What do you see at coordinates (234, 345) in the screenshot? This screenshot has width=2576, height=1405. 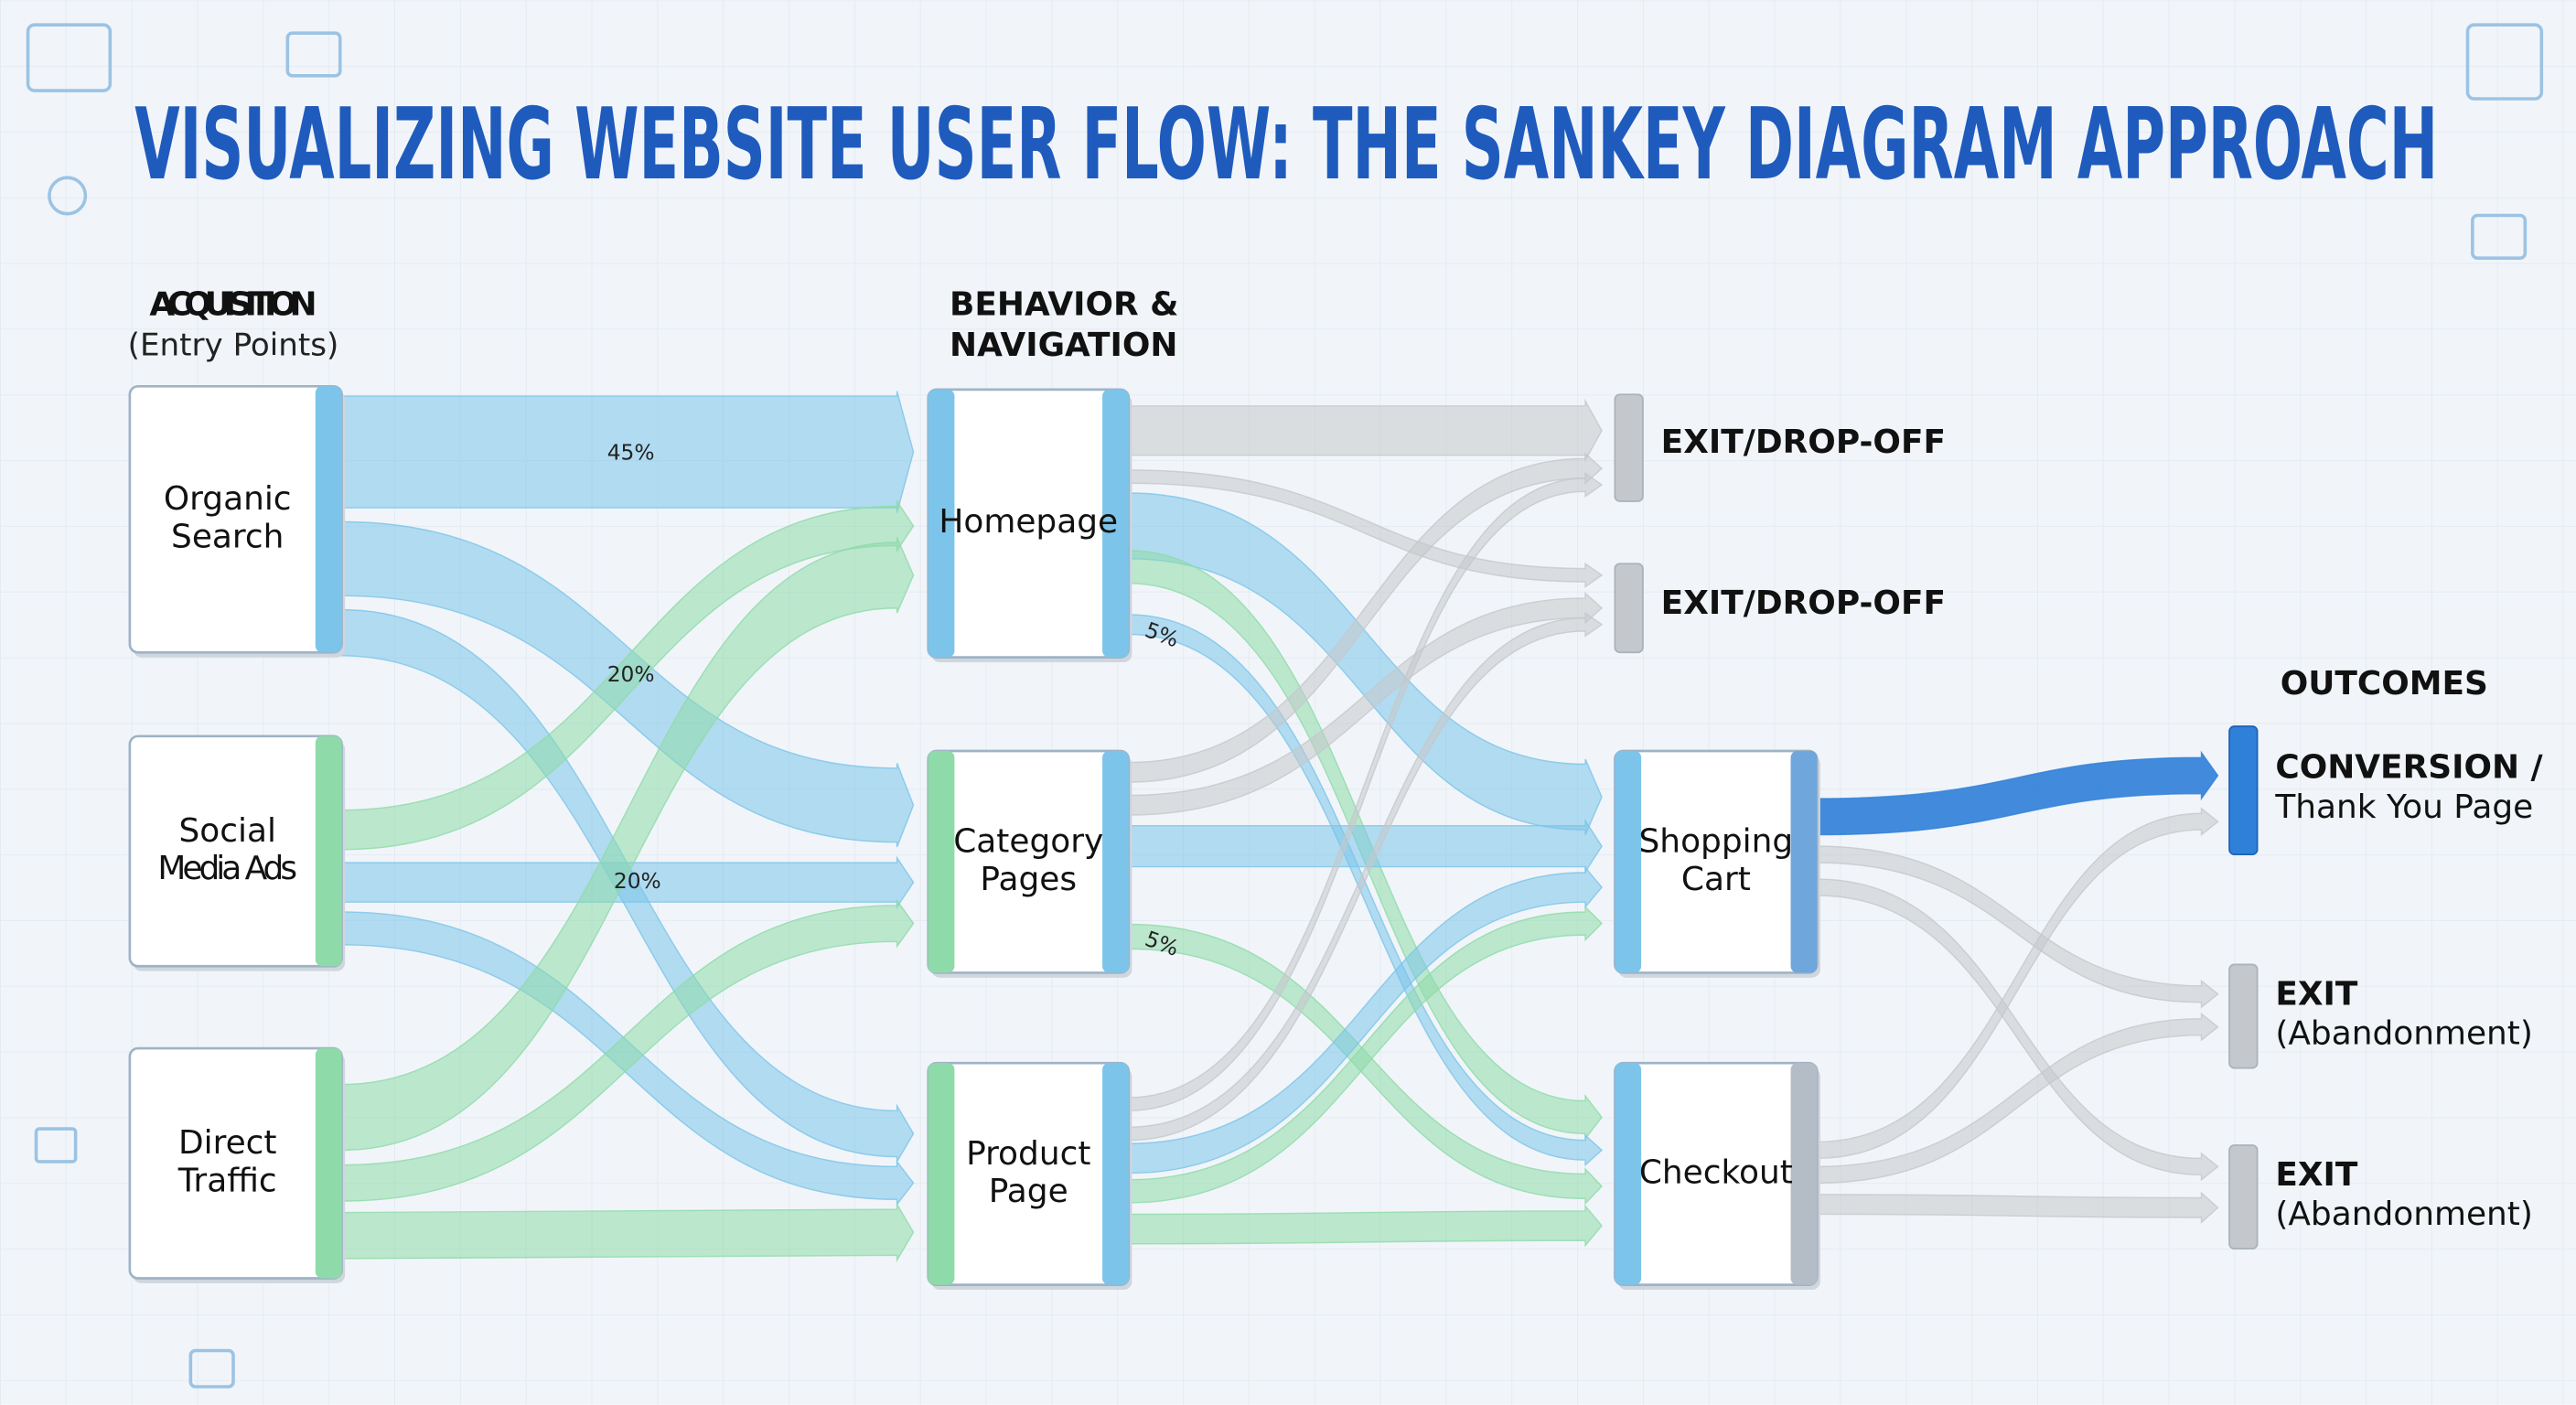 I see `column-subtitle: (Entry Points)` at bounding box center [234, 345].